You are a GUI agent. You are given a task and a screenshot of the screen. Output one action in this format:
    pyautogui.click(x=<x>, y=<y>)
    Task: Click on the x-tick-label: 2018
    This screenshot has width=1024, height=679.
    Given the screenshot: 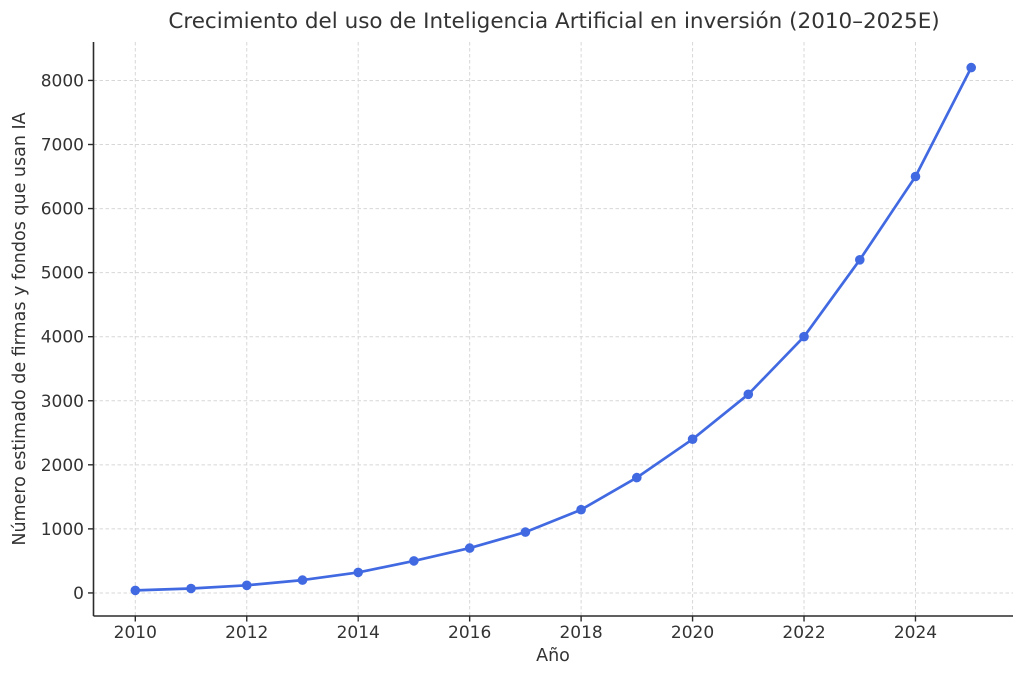 What is the action you would take?
    pyautogui.click(x=580, y=633)
    